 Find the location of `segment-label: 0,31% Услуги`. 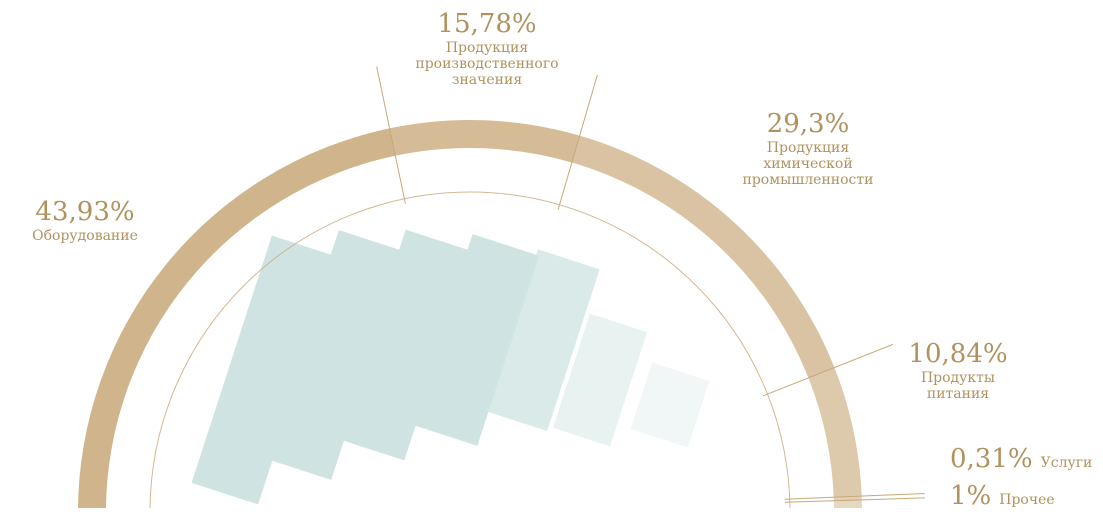

segment-label: 0,31% Услуги is located at coordinates (1021, 459).